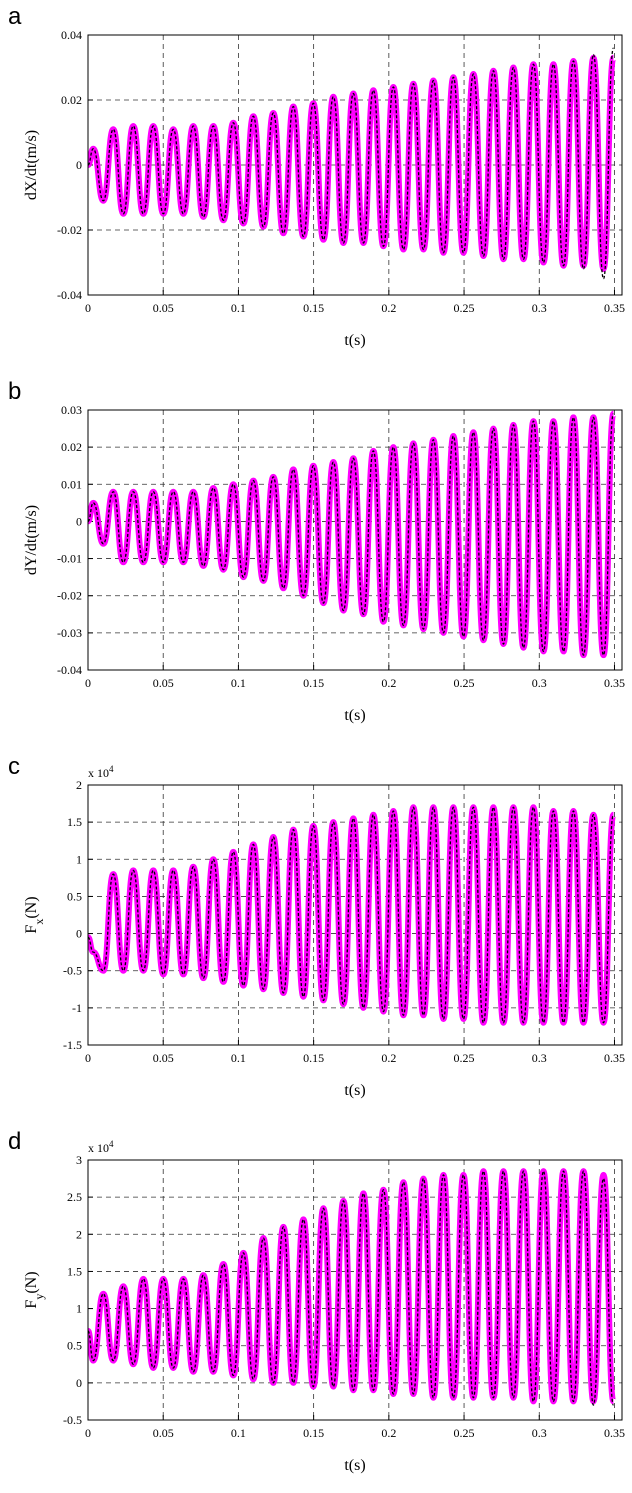 Image resolution: width=632 pixels, height=1493 pixels. I want to click on y-tick-label: 2.5, so click(74, 1197).